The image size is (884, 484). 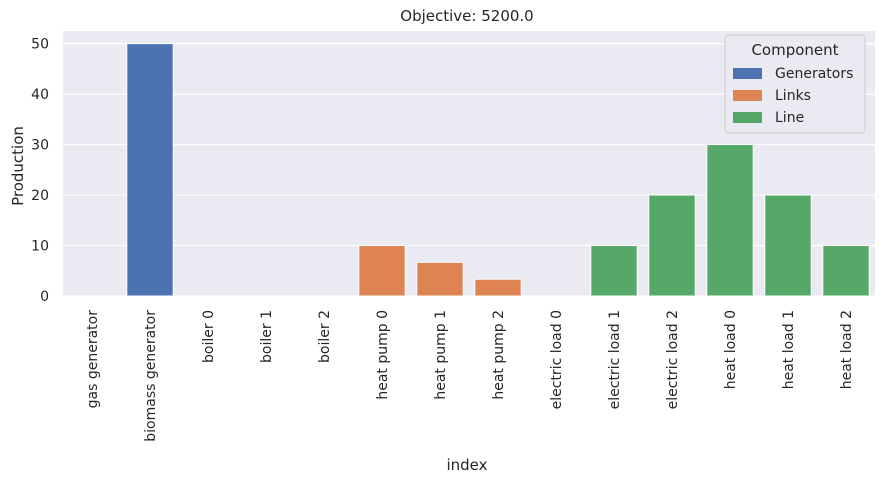 I want to click on x-tick-label: heat load 1, so click(x=789, y=349).